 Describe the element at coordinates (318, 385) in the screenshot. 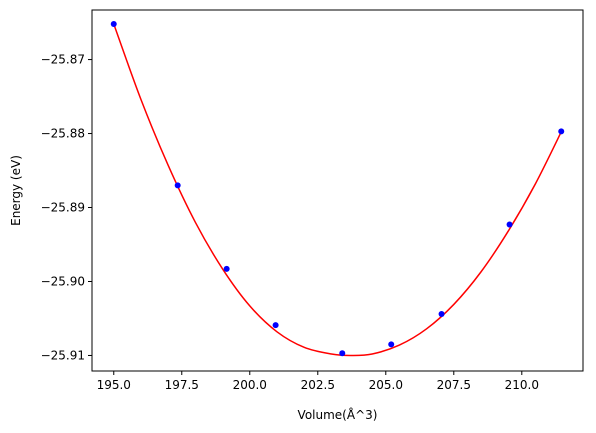

I see `x-tick-label: 202.5` at that location.